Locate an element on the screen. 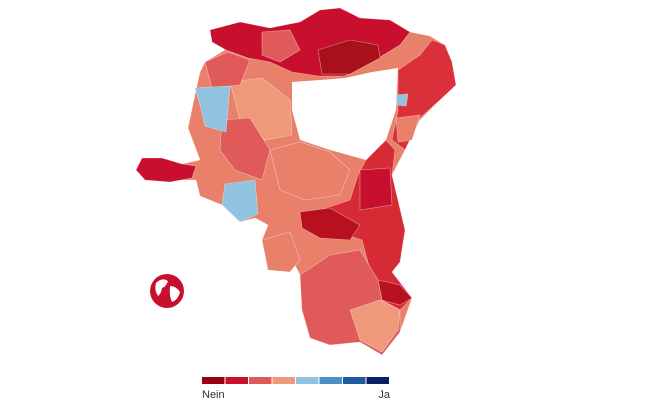  globe-continents is located at coordinates (167, 290).